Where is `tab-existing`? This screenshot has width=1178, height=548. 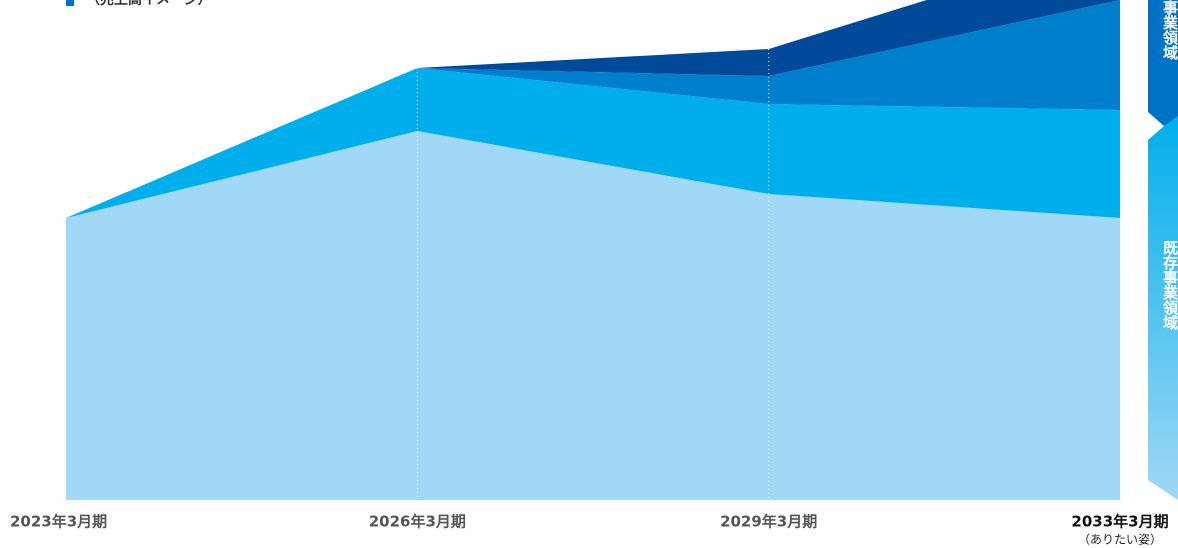 tab-existing is located at coordinates (1163, 308).